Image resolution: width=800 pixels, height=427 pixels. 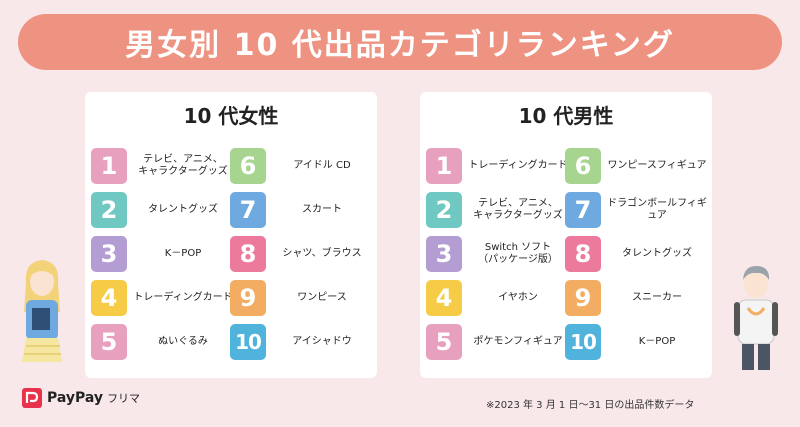 I want to click on list-item: 6 ワンピースフィギュア, so click(x=636, y=166).